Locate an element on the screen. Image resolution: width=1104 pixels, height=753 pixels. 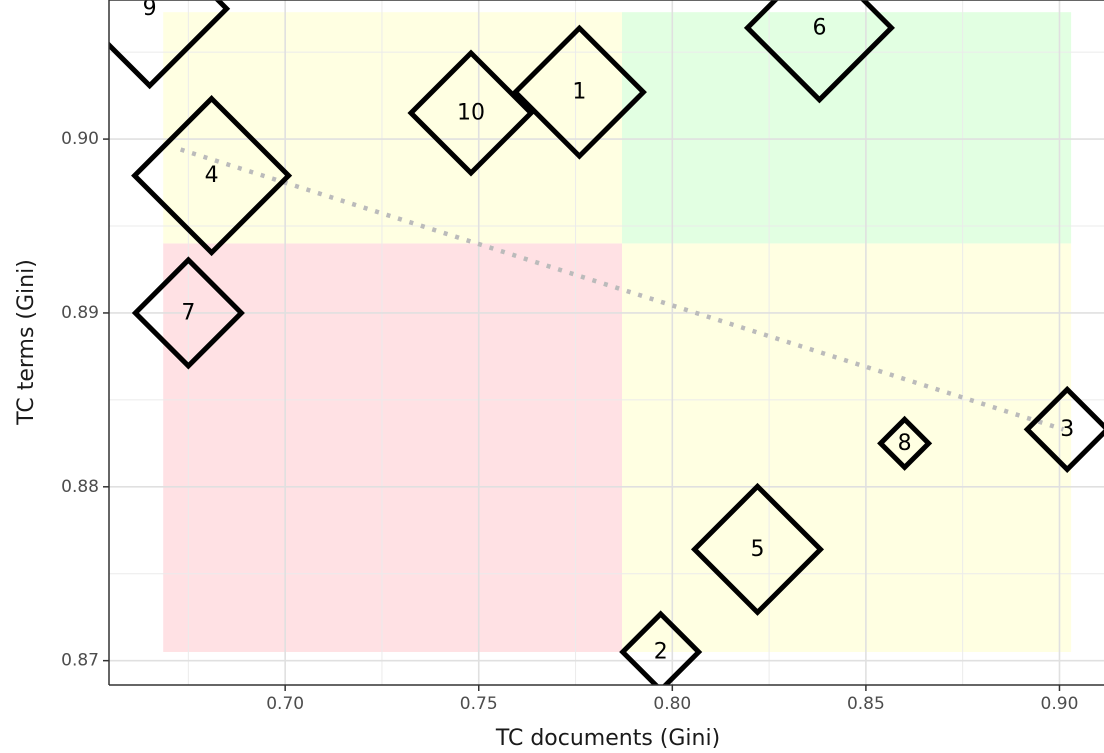
data-point-8: 8 is located at coordinates (905, 443).